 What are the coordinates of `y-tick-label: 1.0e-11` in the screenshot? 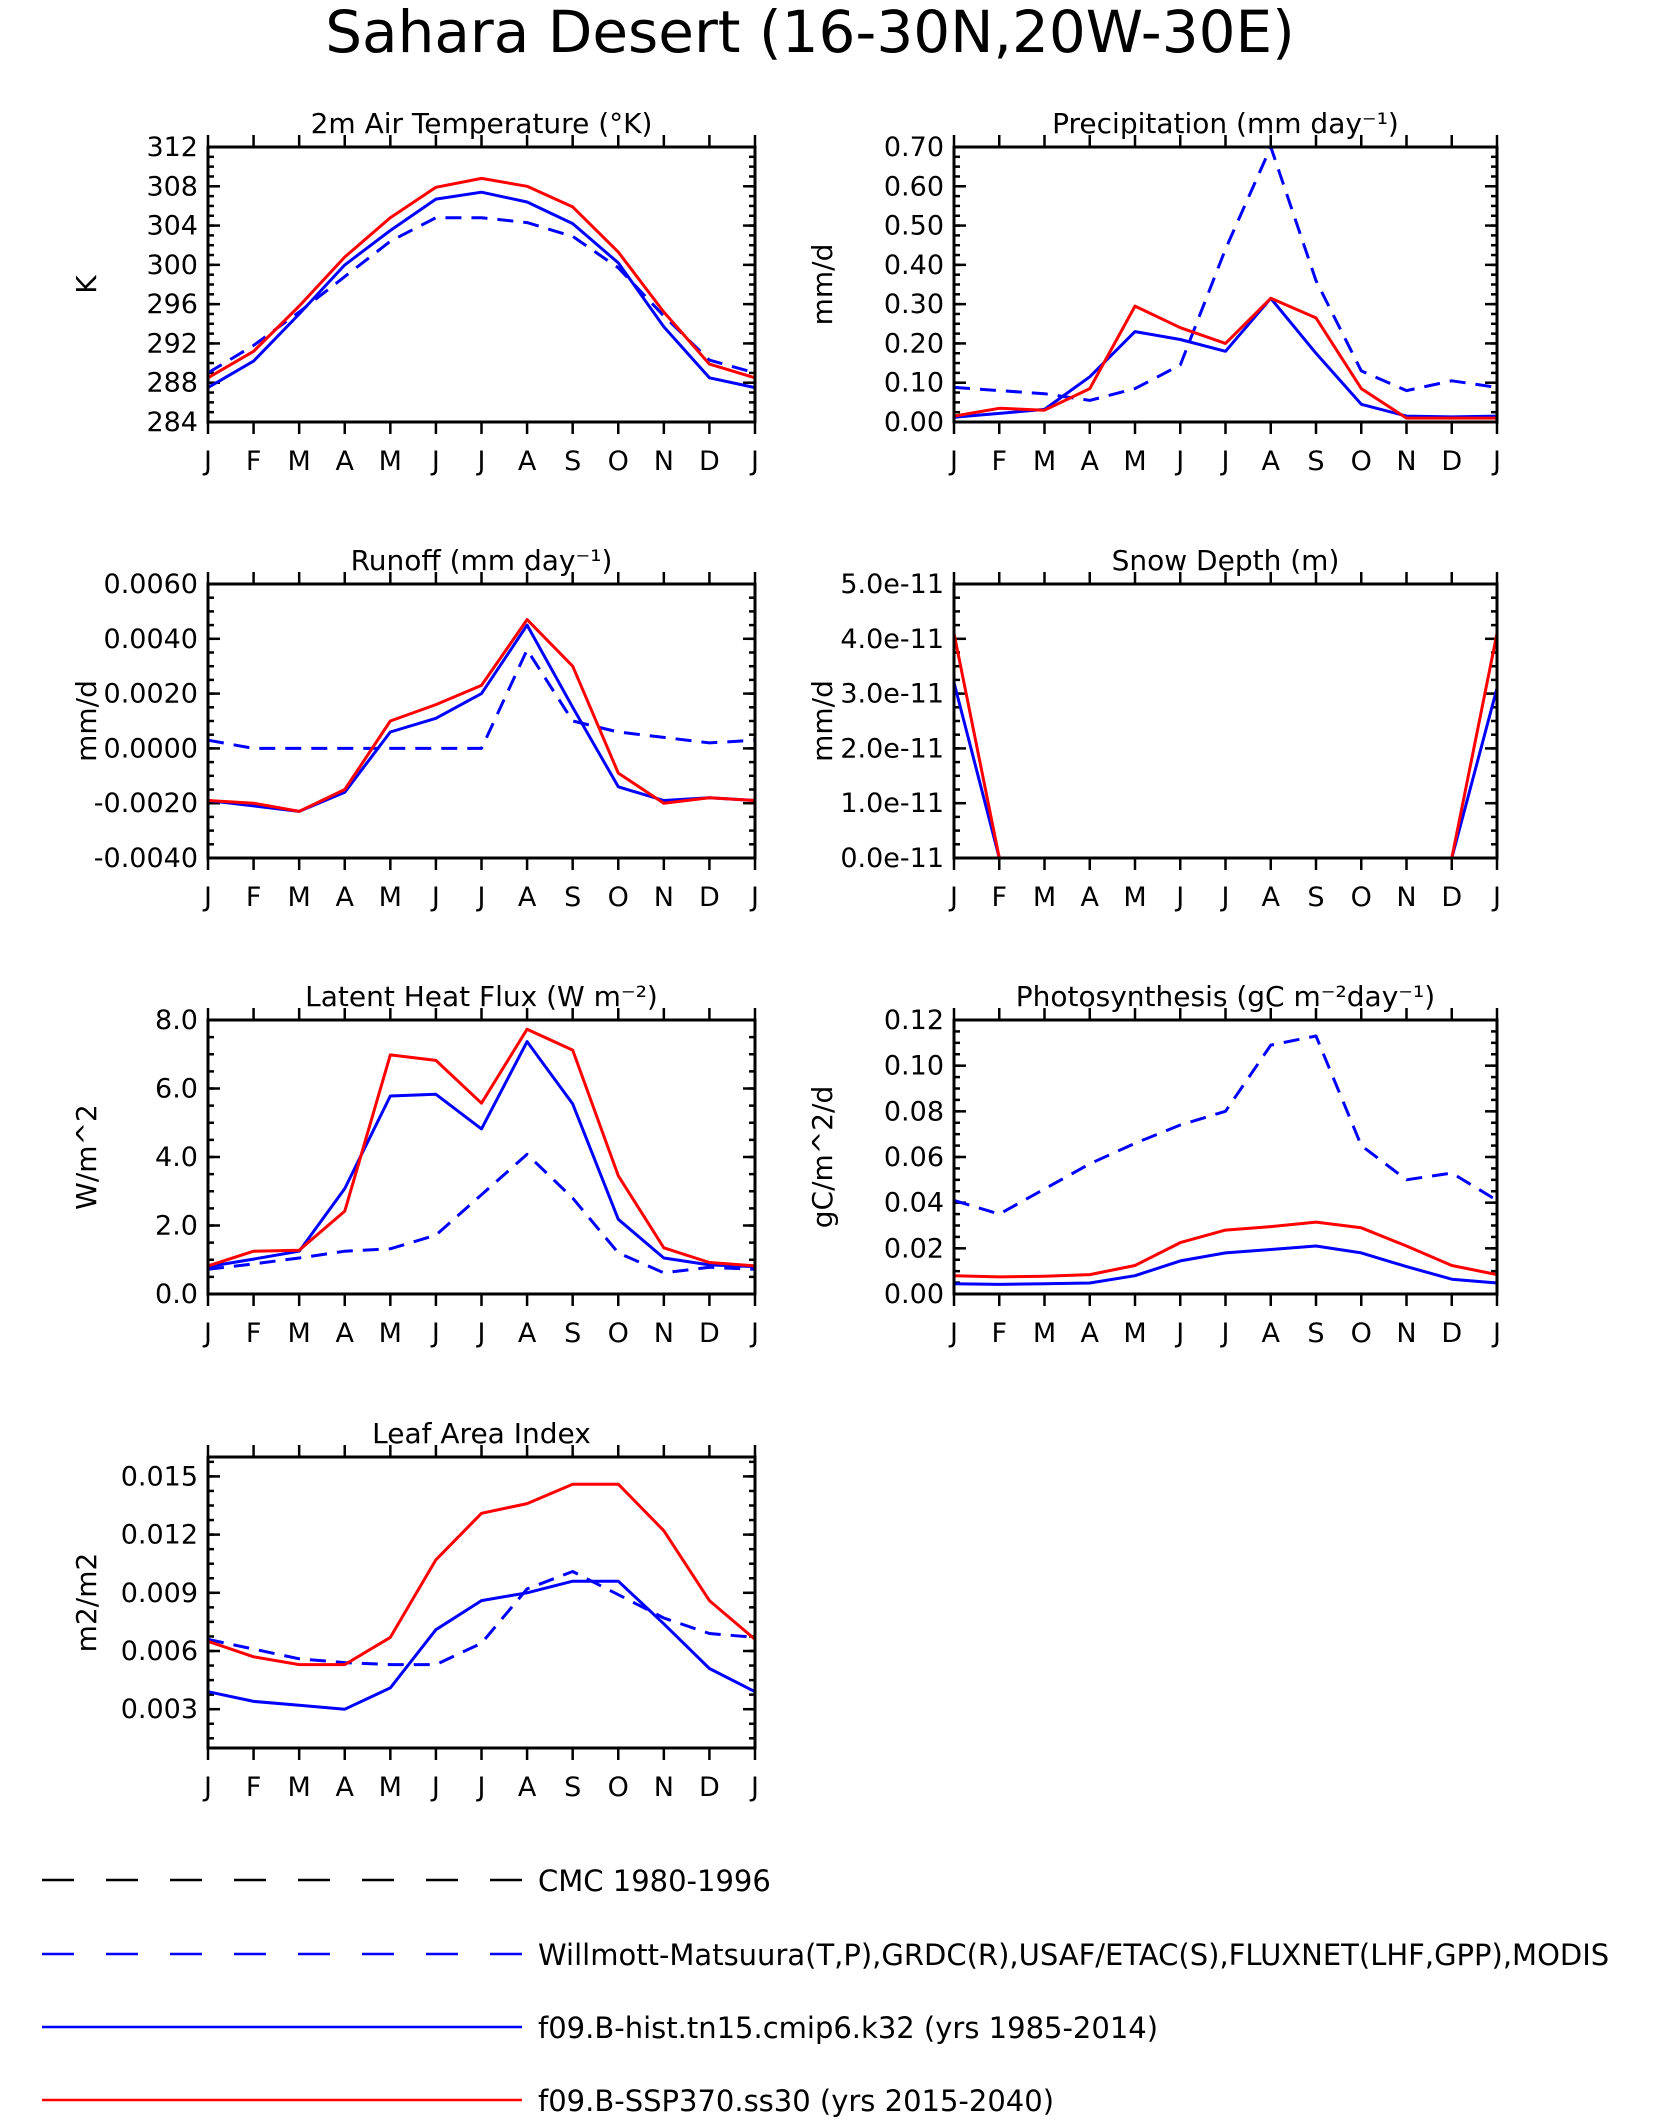 It's located at (892, 803).